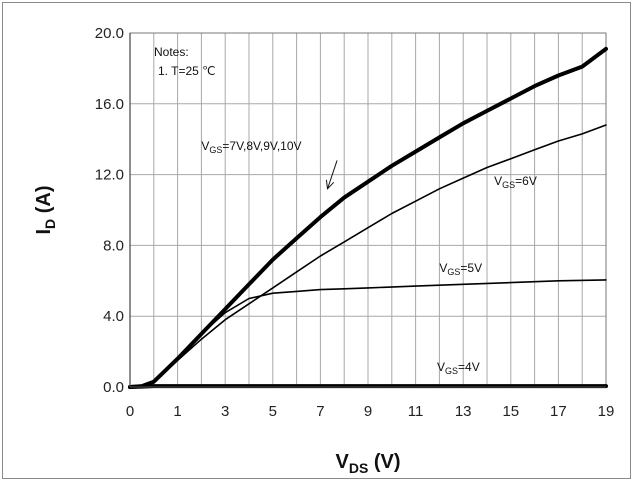 The width and height of the screenshot is (635, 483). Describe the element at coordinates (225, 411) in the screenshot. I see `x-tick-label: 3` at that location.